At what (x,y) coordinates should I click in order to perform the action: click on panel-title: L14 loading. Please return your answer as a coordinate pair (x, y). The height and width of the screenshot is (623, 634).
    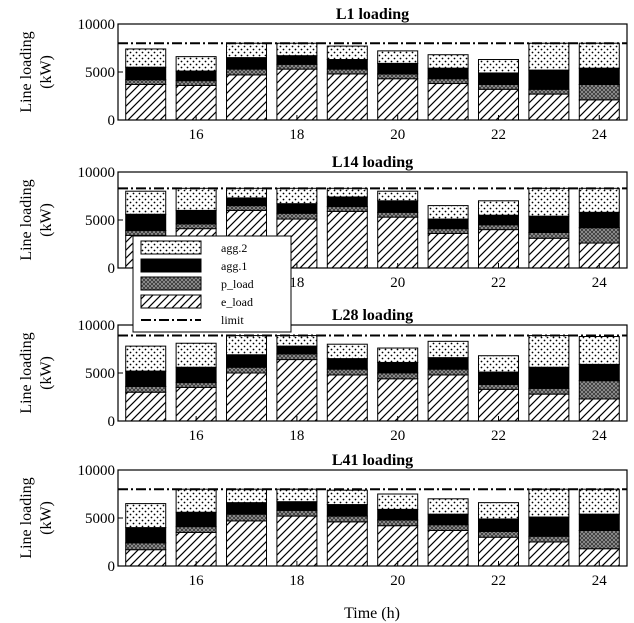
    Looking at the image, I should click on (372, 162).